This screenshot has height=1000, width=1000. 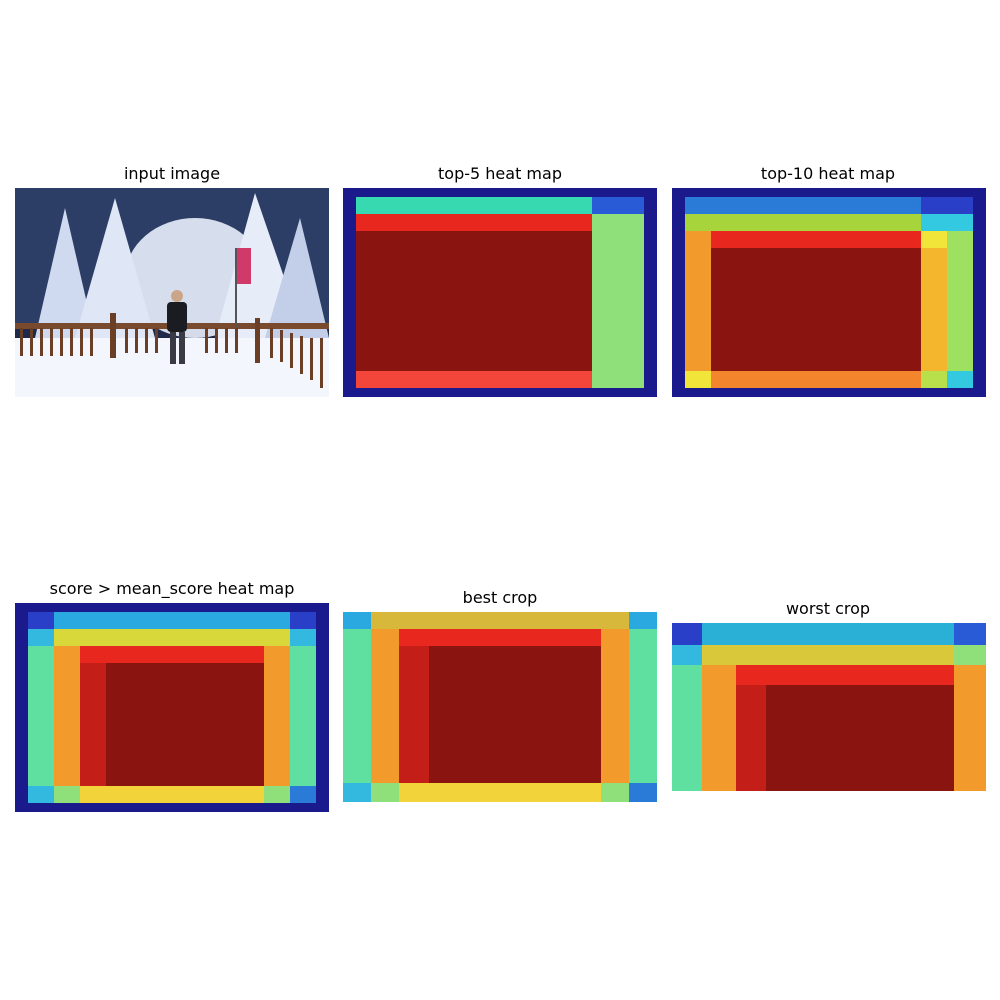 I want to click on input-image, so click(x=172, y=292).